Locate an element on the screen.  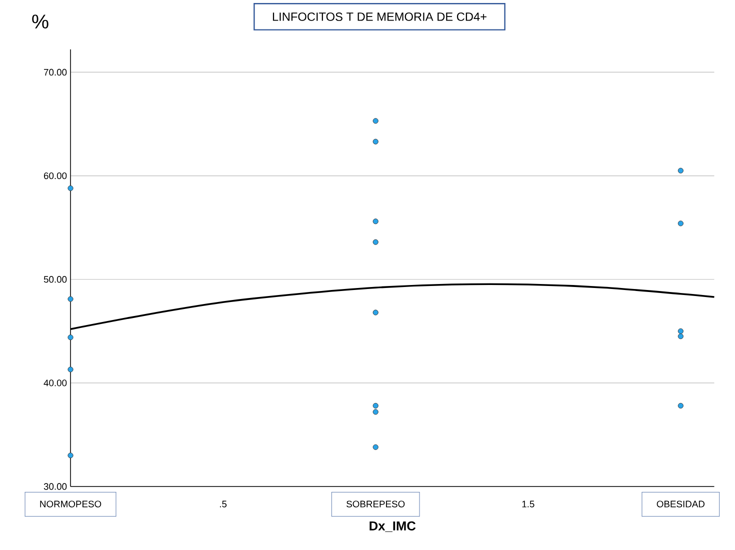
y-tick-label: 70.00 is located at coordinates (55, 72).